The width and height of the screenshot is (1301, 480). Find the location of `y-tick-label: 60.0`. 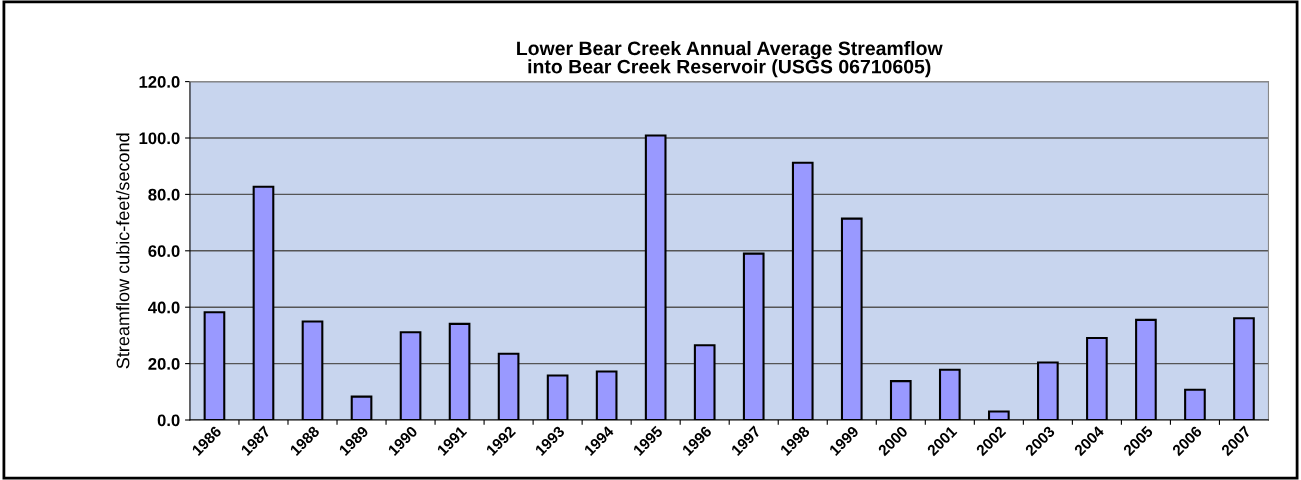

y-tick-label: 60.0 is located at coordinates (164, 251).